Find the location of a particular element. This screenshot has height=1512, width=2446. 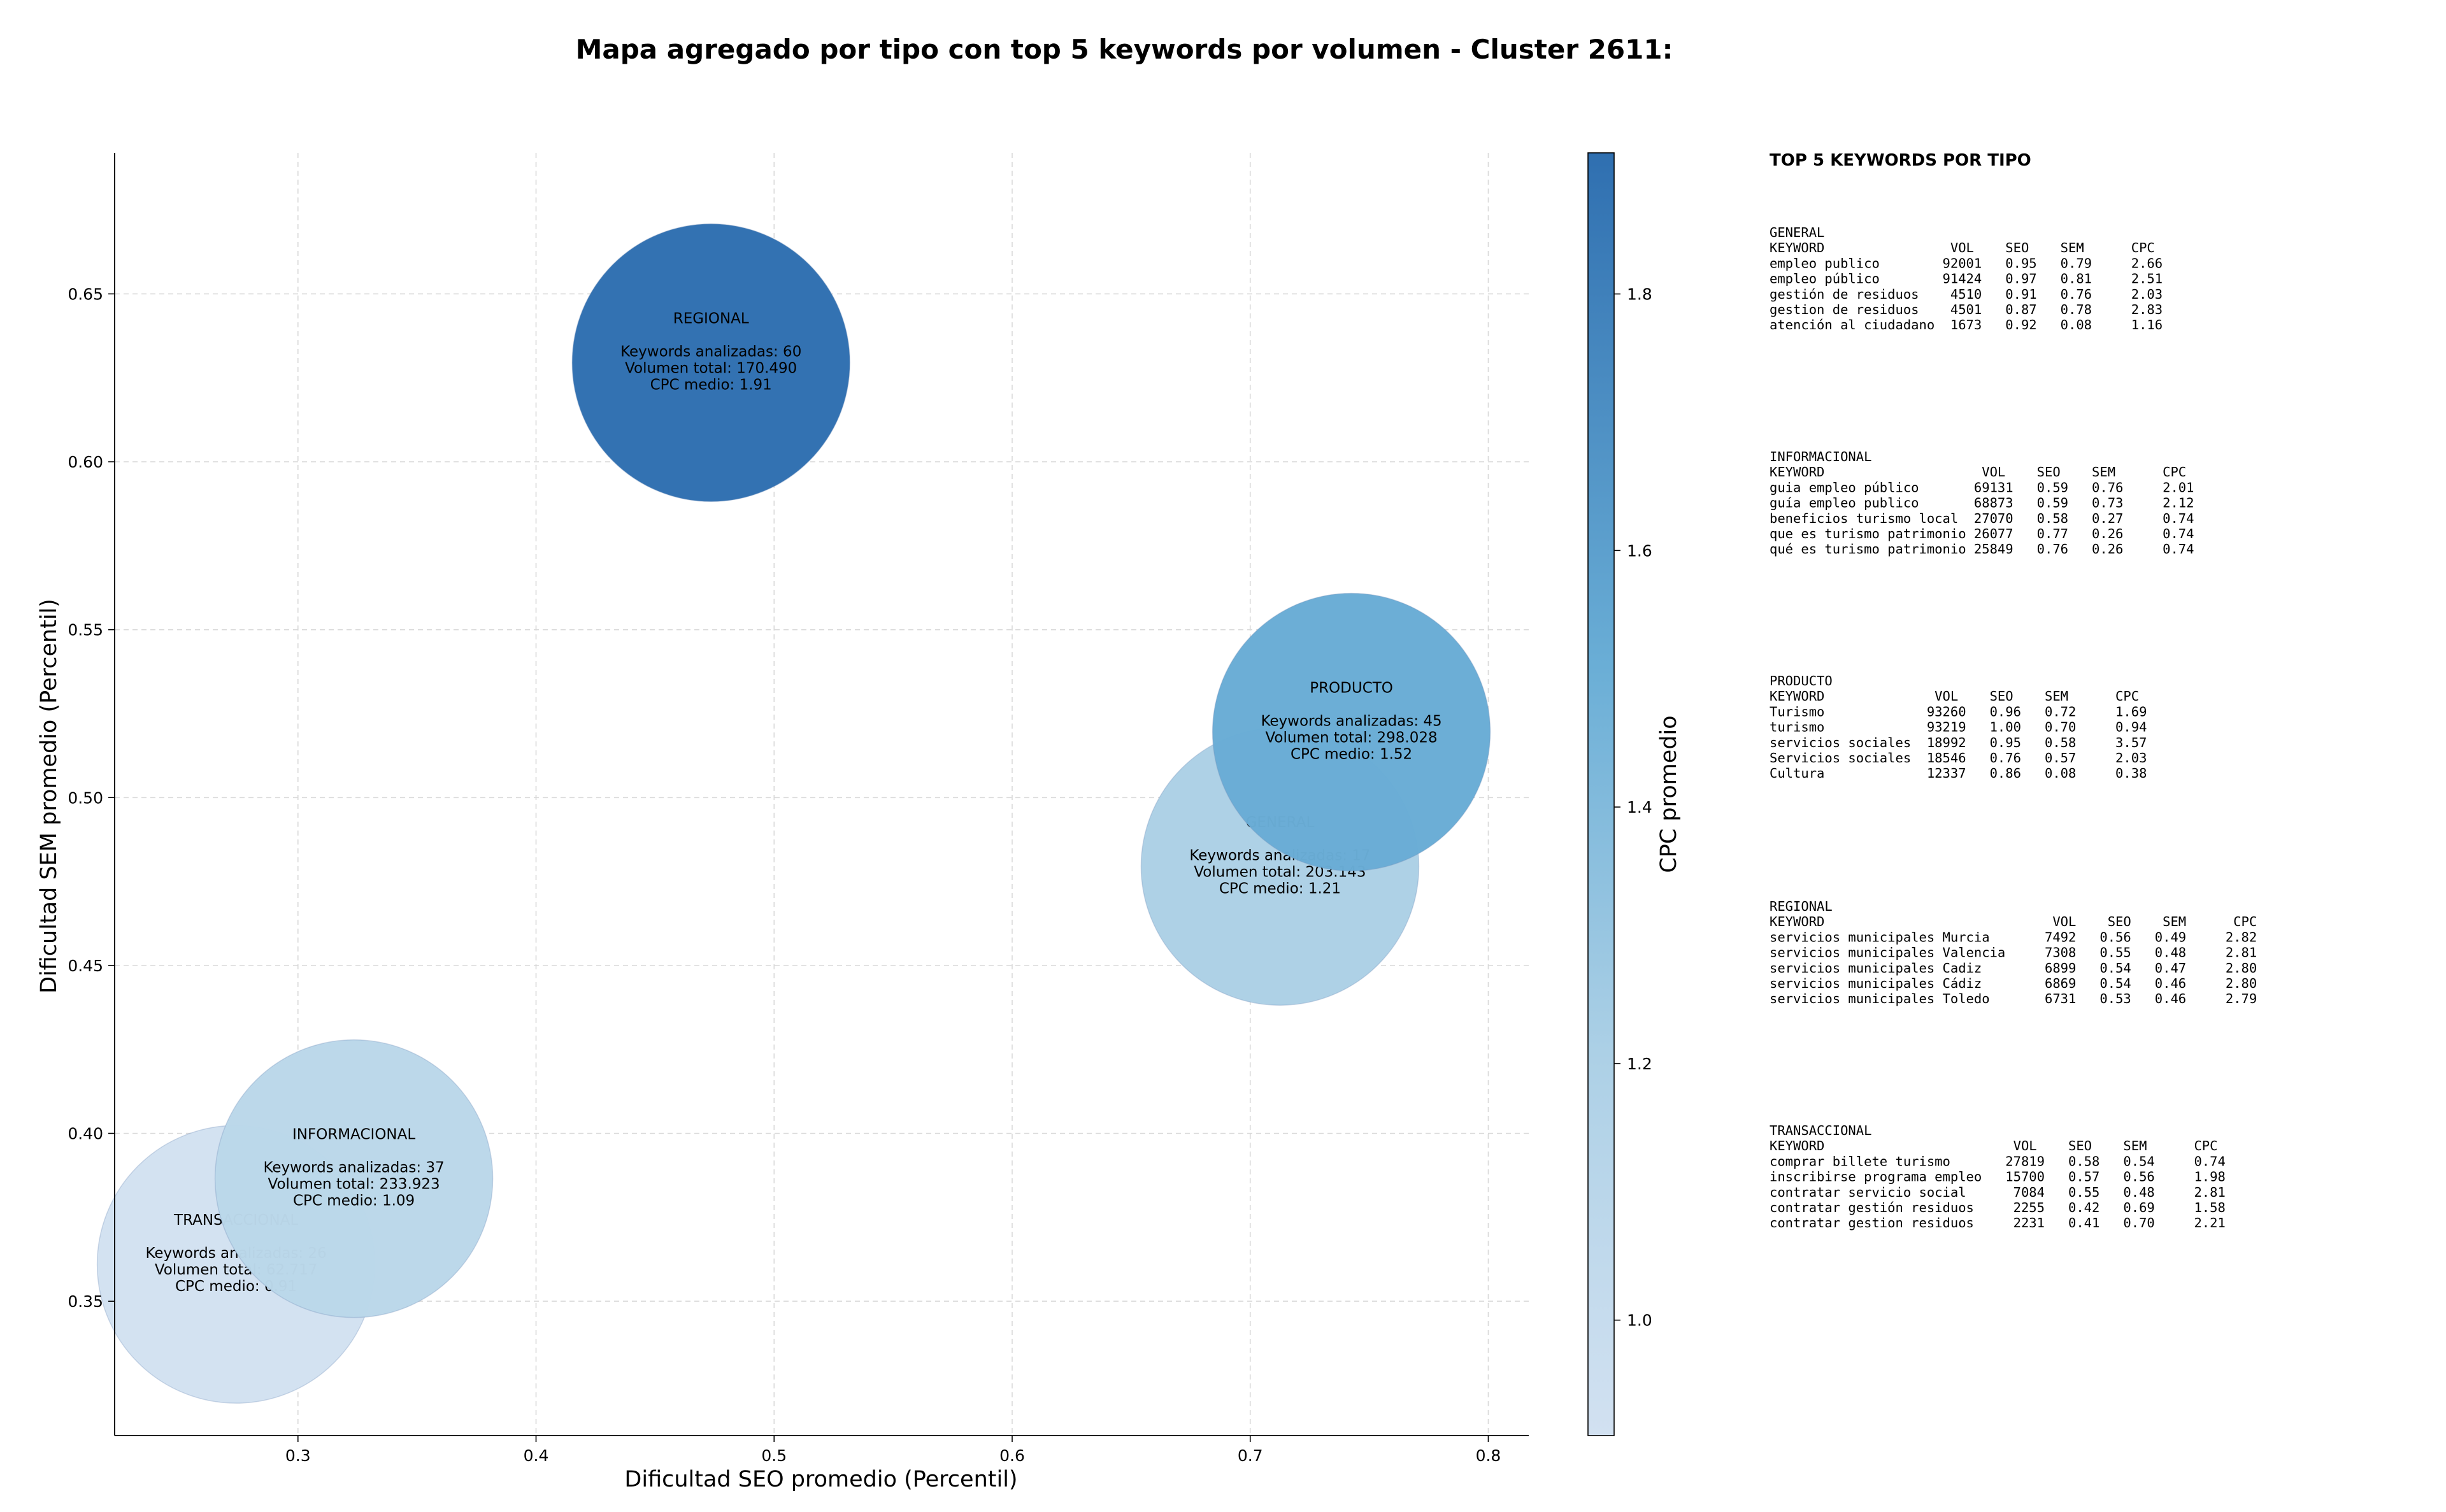

x-tick-label: 0.3 is located at coordinates (298, 1455).